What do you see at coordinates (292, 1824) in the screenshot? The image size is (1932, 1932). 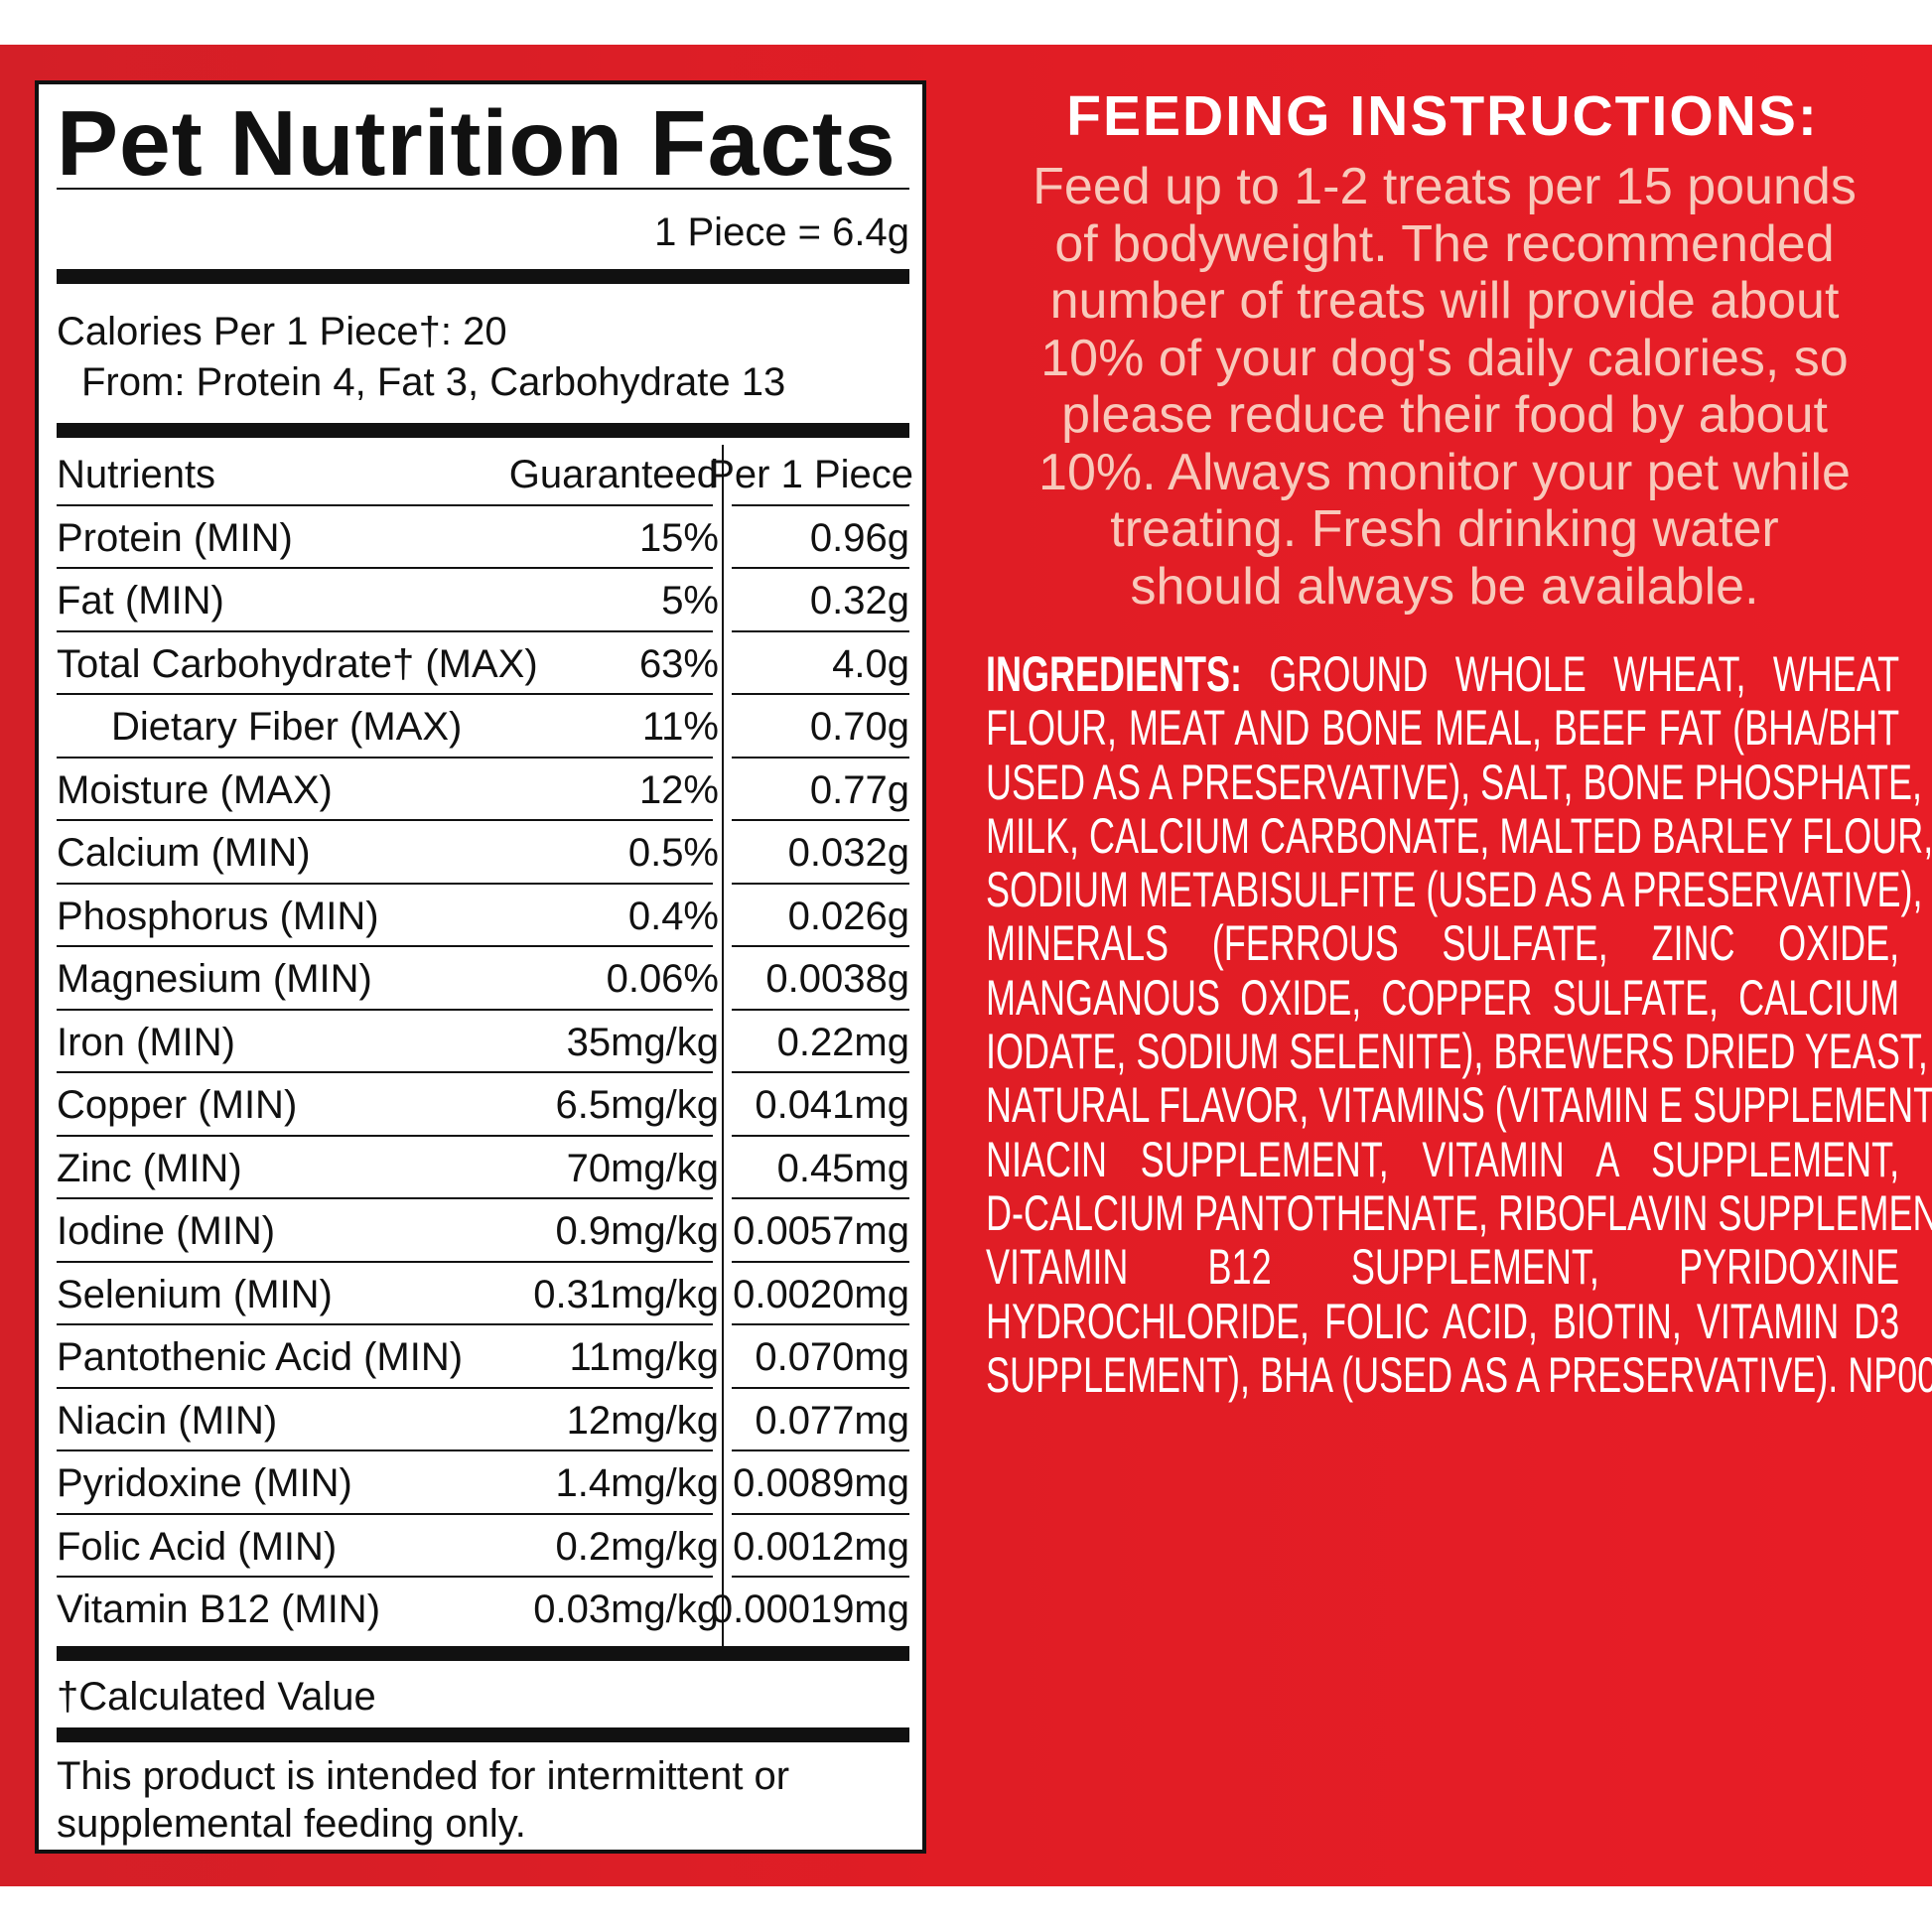 I see `disclaimer-line: supplemental feeding only.` at bounding box center [292, 1824].